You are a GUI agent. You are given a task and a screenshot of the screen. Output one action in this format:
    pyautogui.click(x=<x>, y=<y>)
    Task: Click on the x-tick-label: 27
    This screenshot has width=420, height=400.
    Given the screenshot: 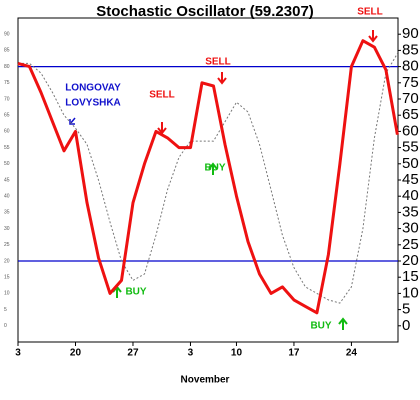 What is the action you would take?
    pyautogui.click(x=133, y=353)
    